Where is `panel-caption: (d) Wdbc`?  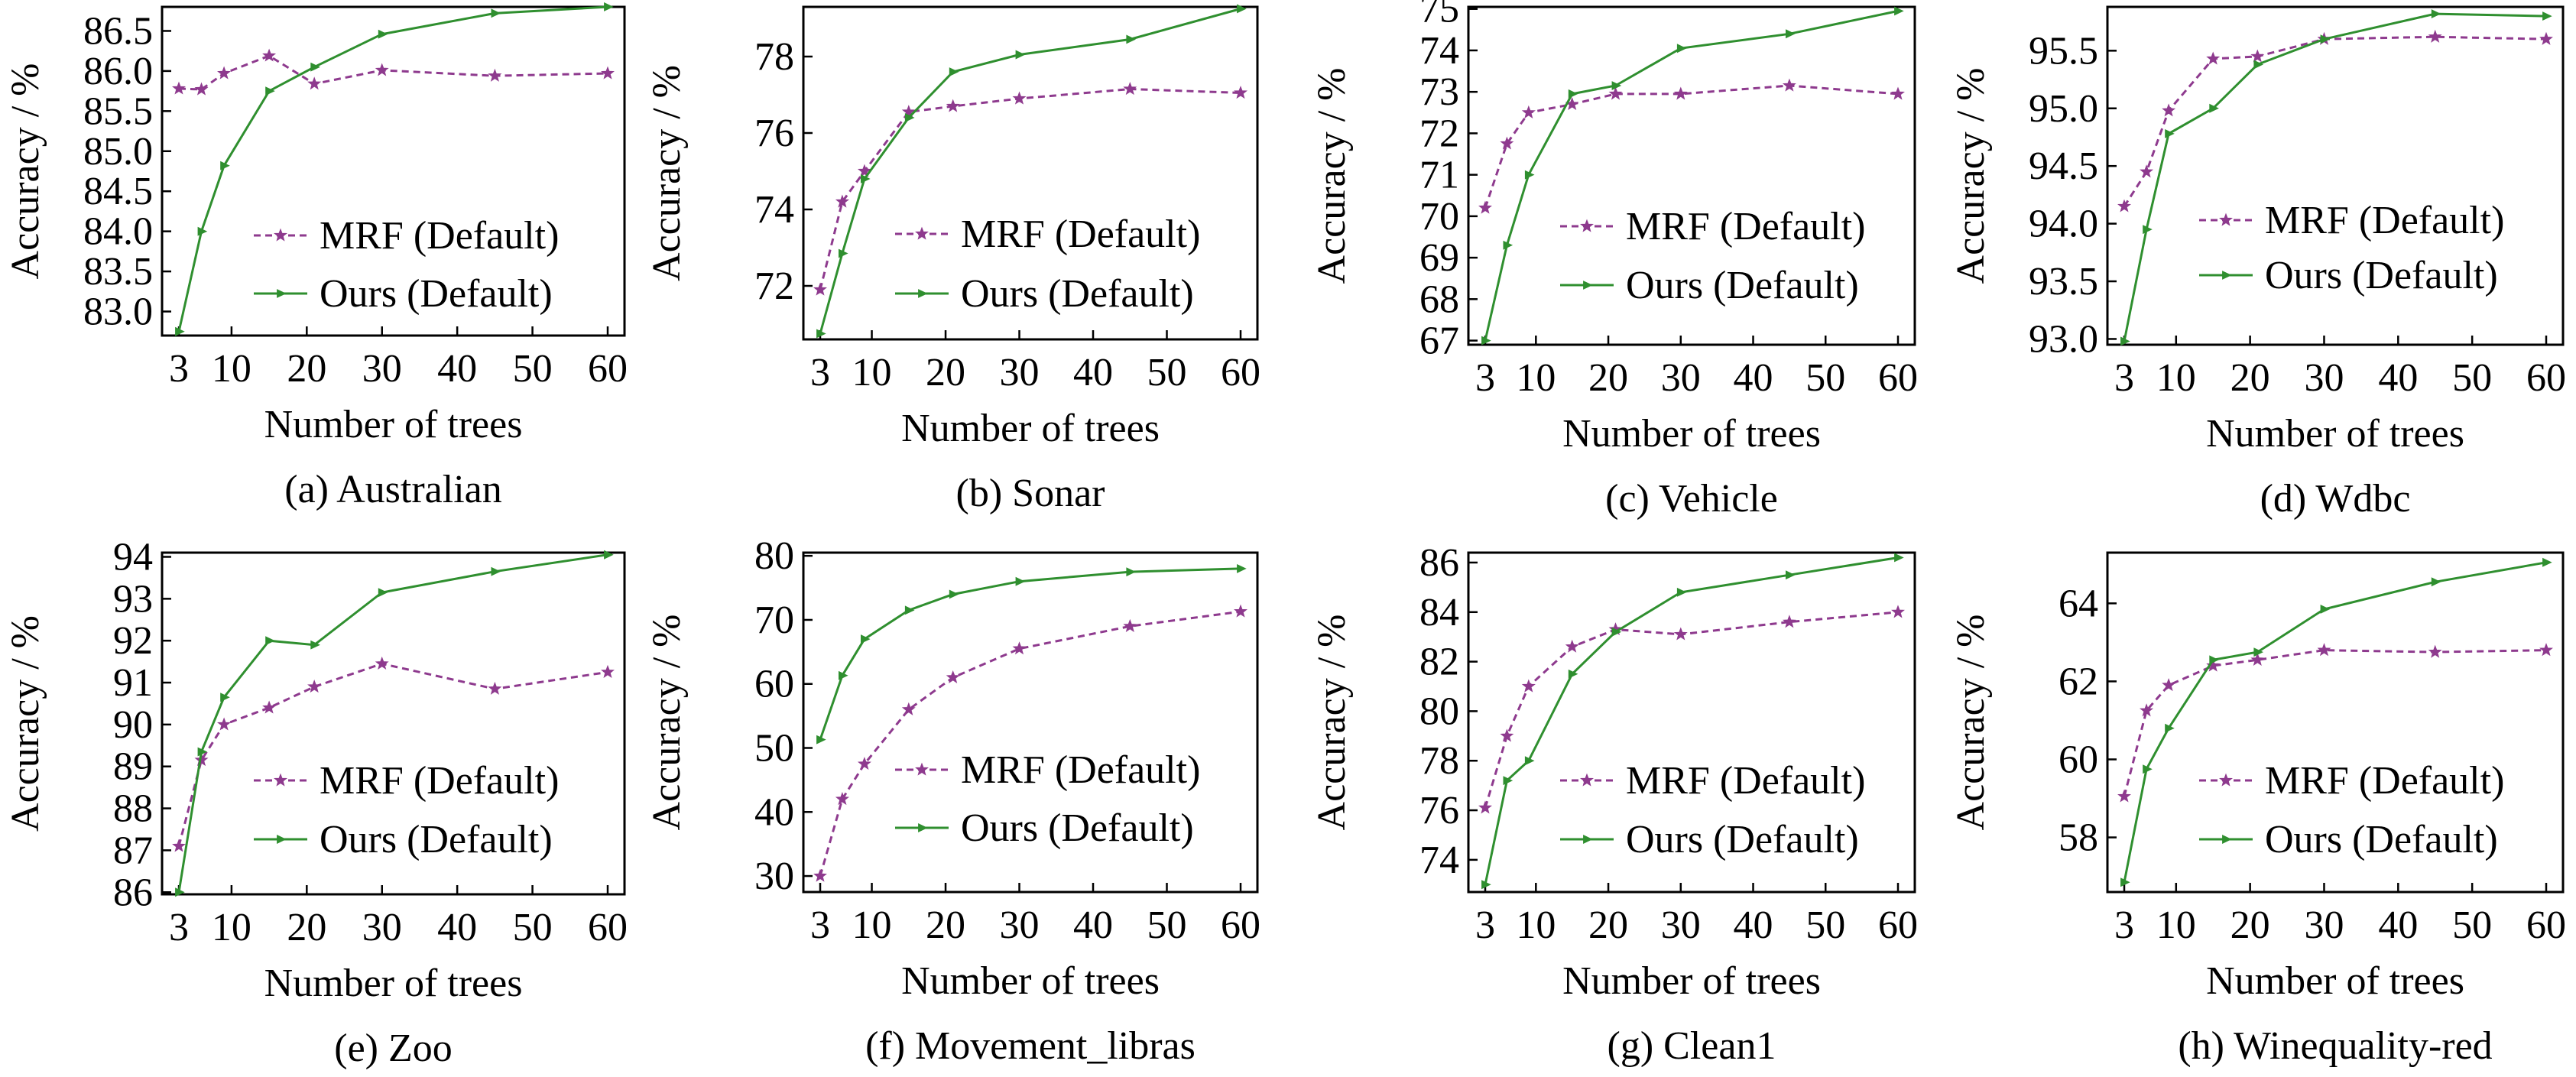 panel-caption: (d) Wdbc is located at coordinates (2335, 499).